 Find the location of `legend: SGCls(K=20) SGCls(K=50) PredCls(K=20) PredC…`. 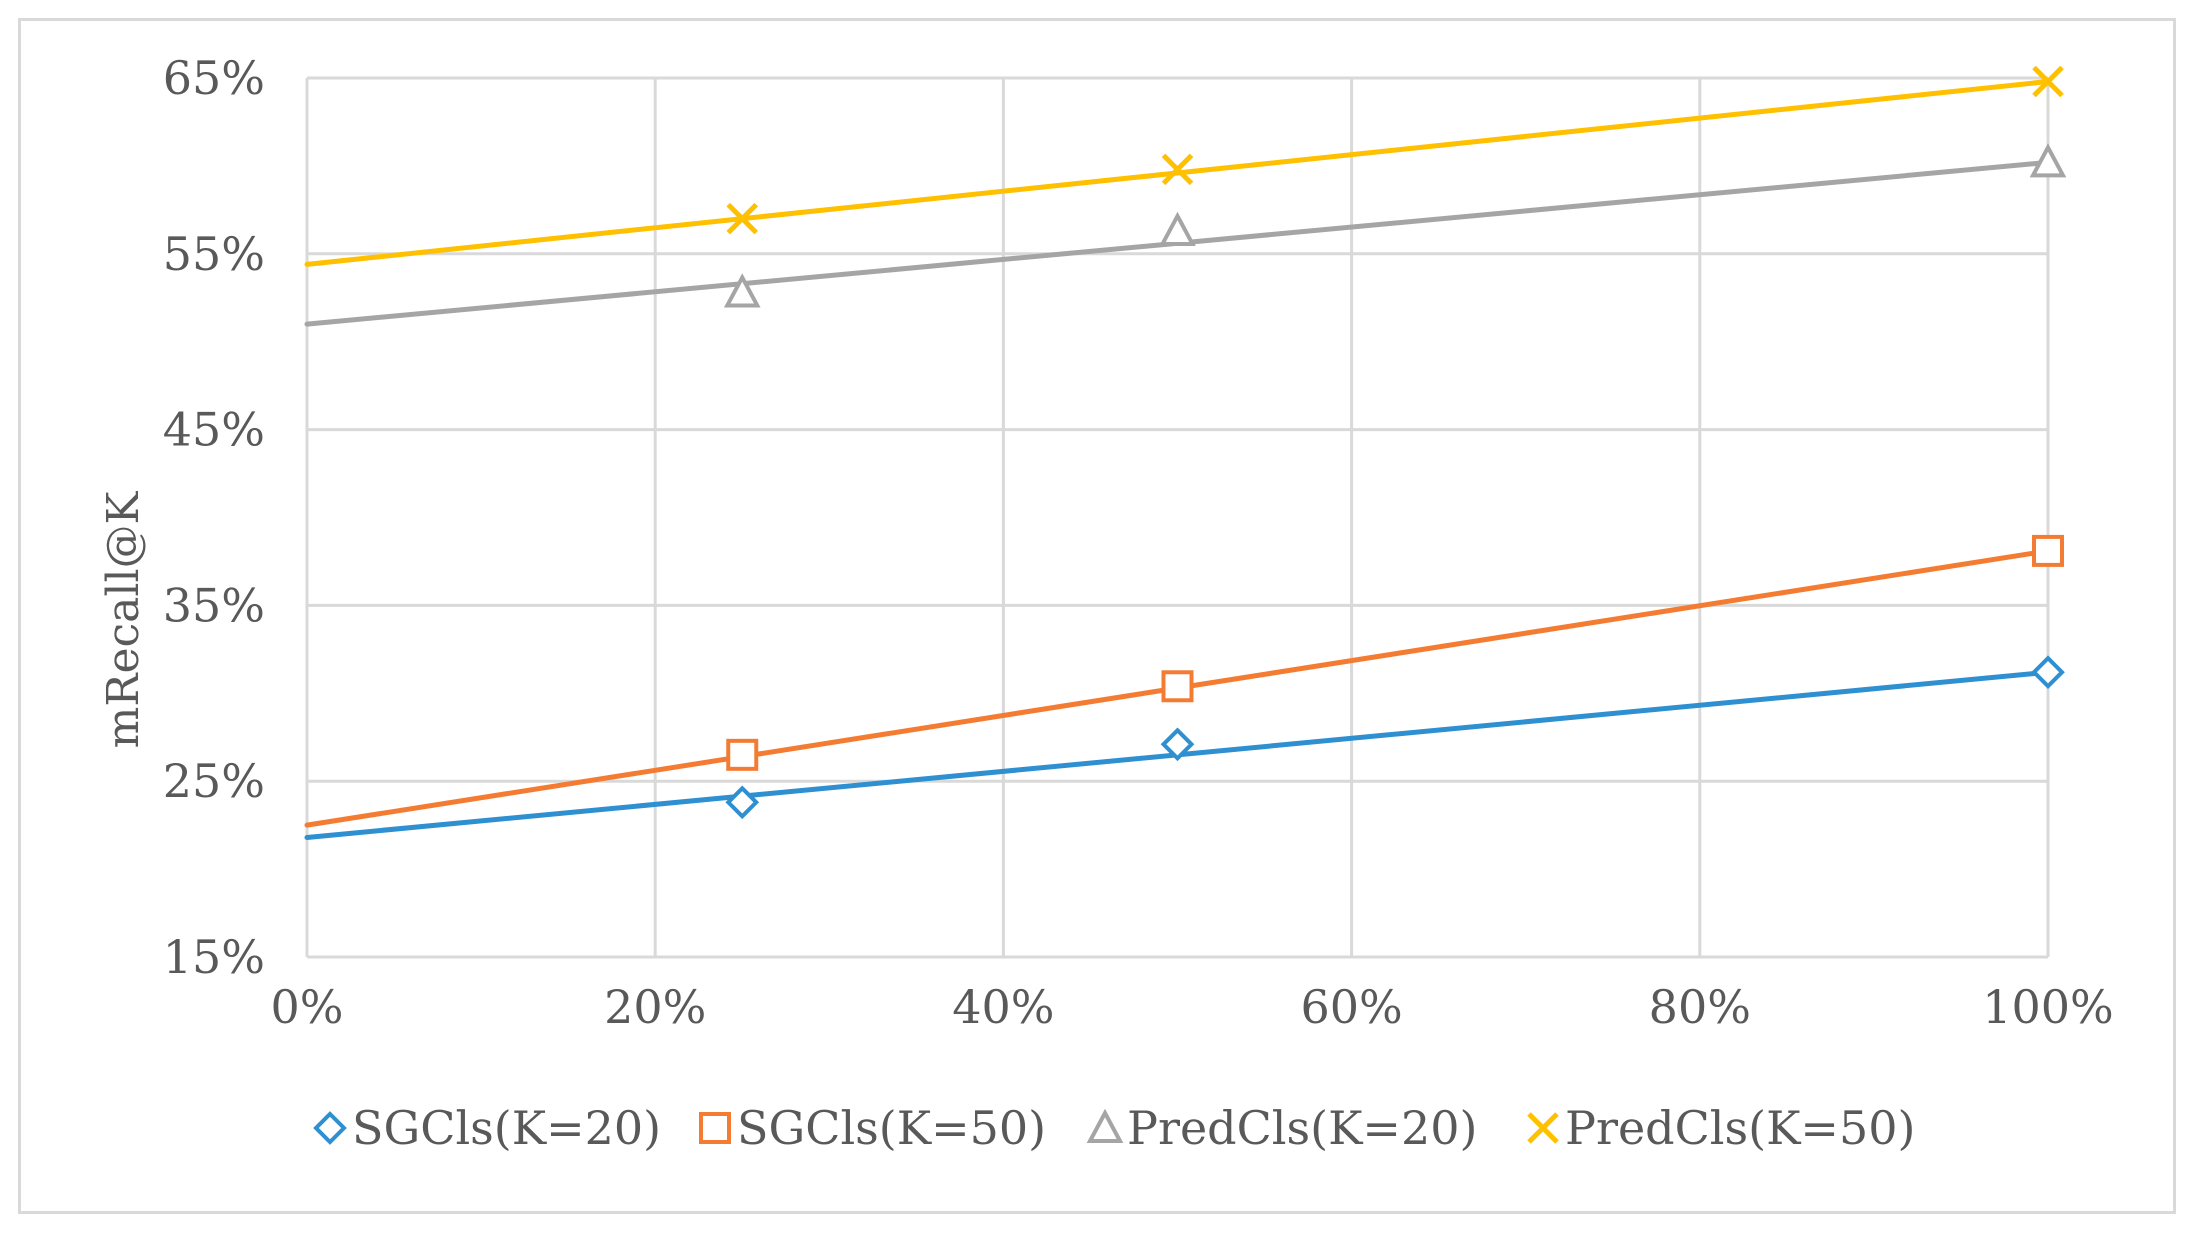

legend: SGCls(K=20) SGCls(K=50) PredCls(K=20) PredC… is located at coordinates (1114, 1128).